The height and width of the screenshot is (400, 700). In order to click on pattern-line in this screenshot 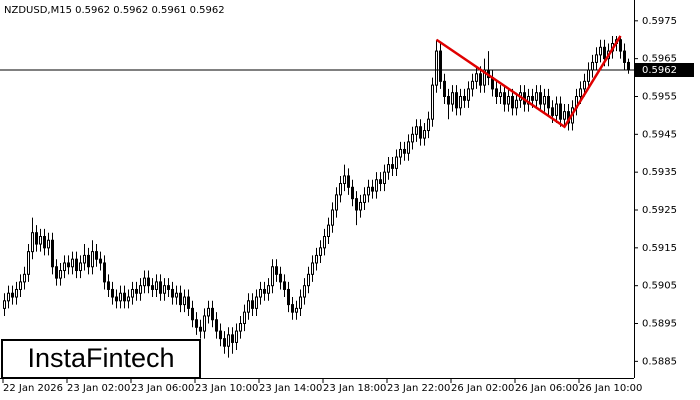, I will do `click(528, 82)`.